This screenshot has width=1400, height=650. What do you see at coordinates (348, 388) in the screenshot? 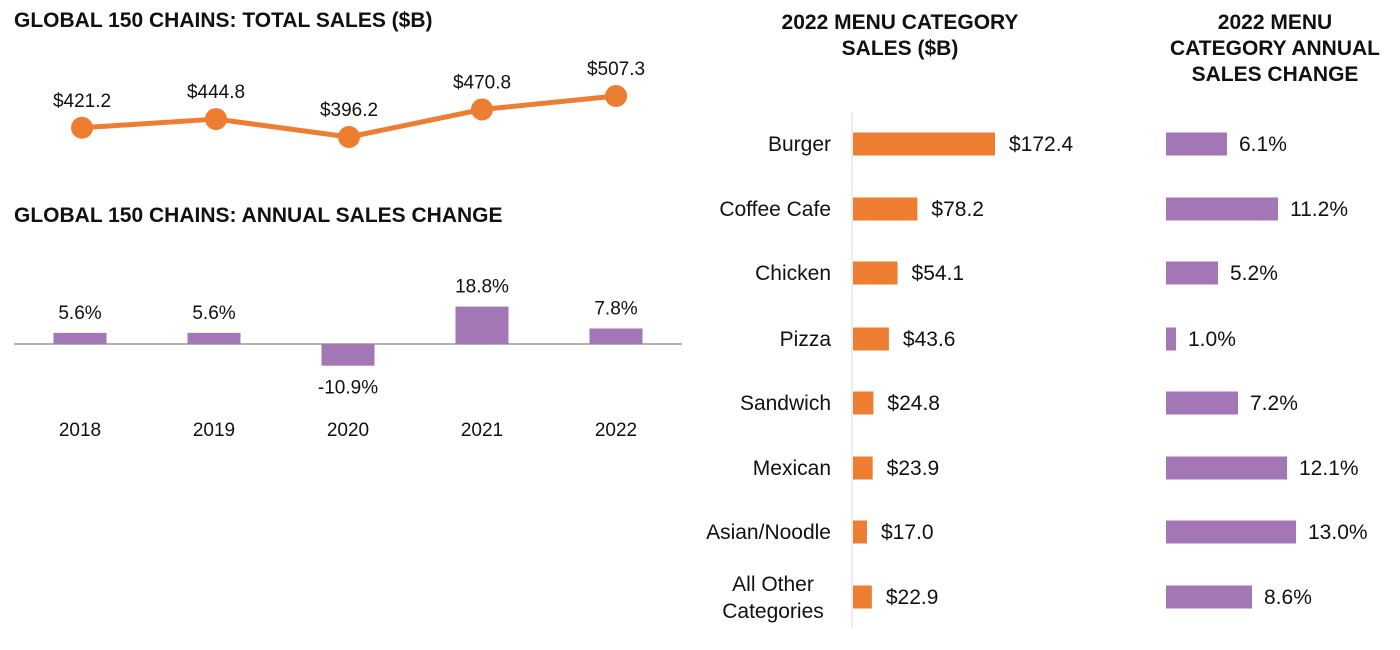
I see `annual-change-label: -10.9%` at bounding box center [348, 388].